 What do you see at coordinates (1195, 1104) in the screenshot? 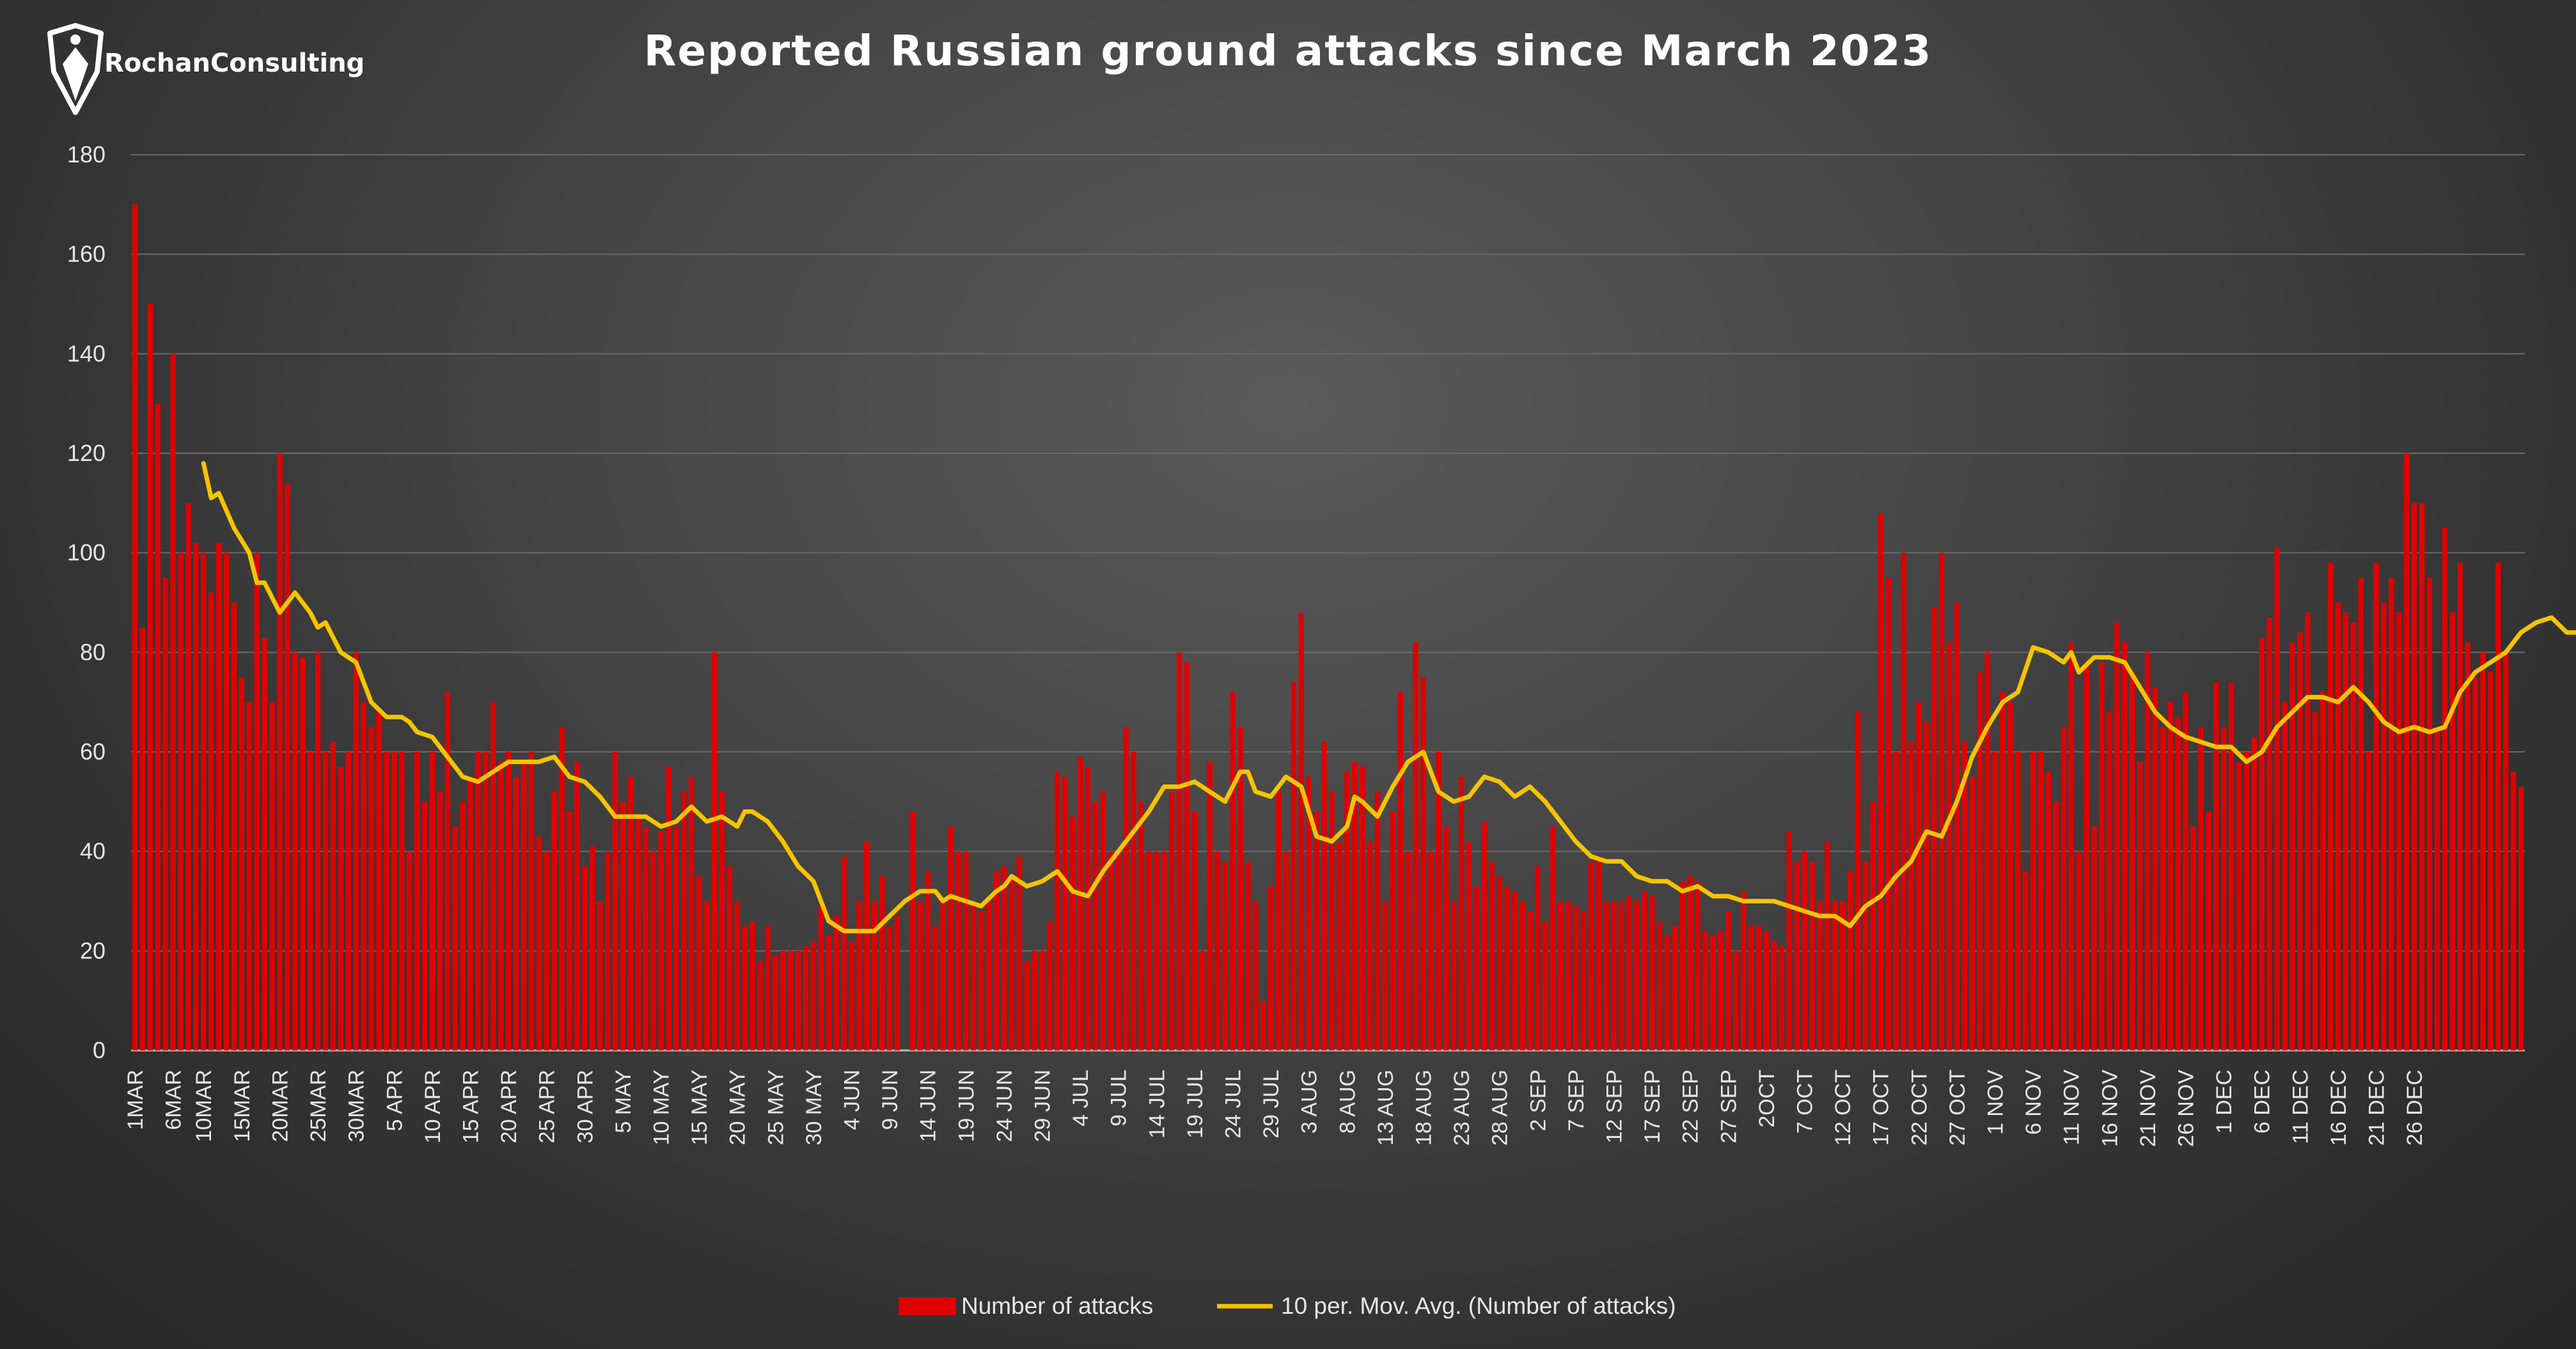
I see `x-tick-label: 19 JUL` at bounding box center [1195, 1104].